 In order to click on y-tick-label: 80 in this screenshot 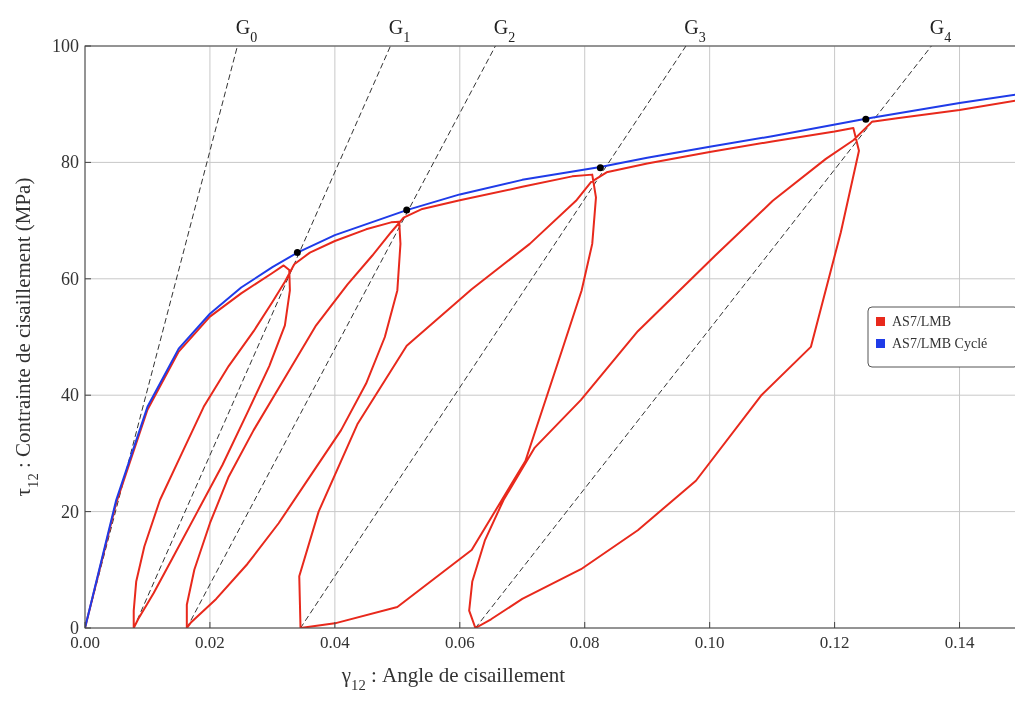, I will do `click(70, 162)`.